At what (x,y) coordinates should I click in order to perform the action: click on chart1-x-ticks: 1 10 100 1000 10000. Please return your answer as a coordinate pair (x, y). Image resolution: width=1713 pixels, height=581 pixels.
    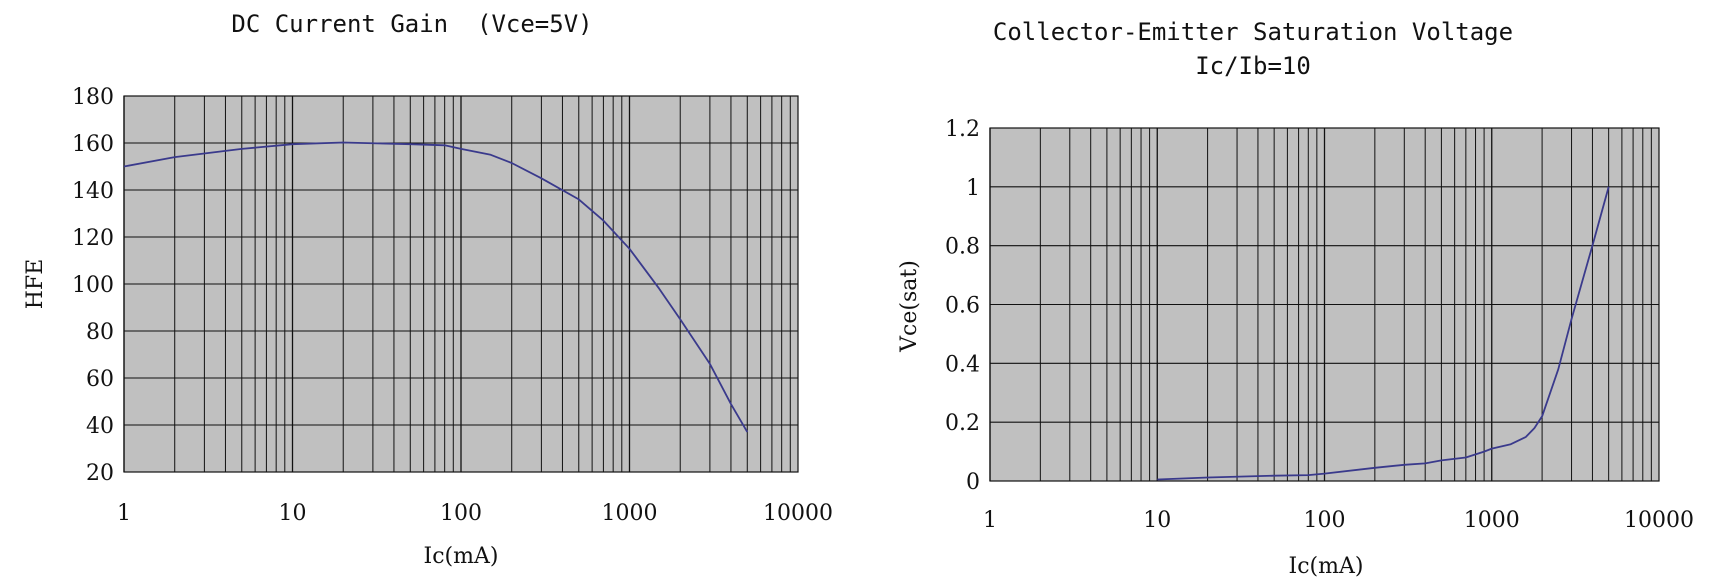
    Looking at the image, I should click on (475, 513).